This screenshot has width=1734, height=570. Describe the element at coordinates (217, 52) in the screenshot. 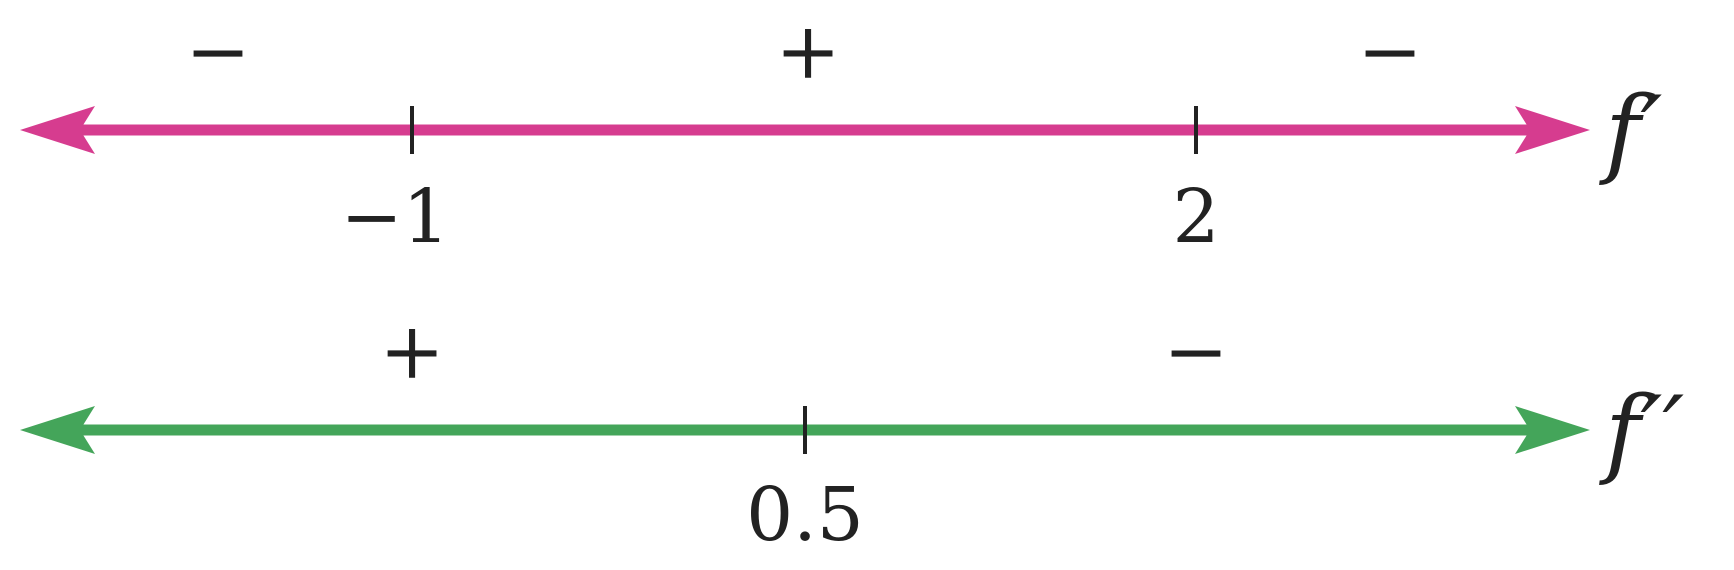

I see `f-prime-sign-left: −` at that location.